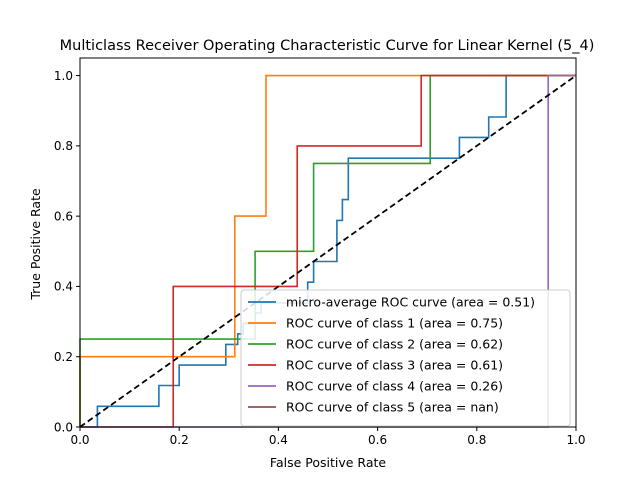  What do you see at coordinates (575, 440) in the screenshot?
I see `x-tick-label: 1.0` at bounding box center [575, 440].